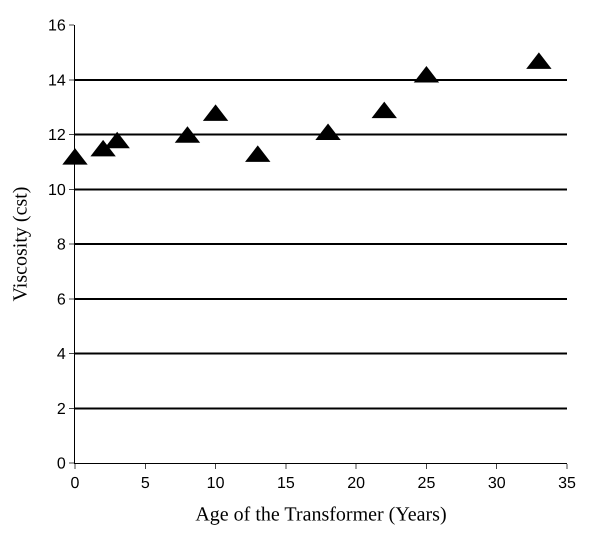  What do you see at coordinates (61, 464) in the screenshot?
I see `y-tick-label: 0` at bounding box center [61, 464].